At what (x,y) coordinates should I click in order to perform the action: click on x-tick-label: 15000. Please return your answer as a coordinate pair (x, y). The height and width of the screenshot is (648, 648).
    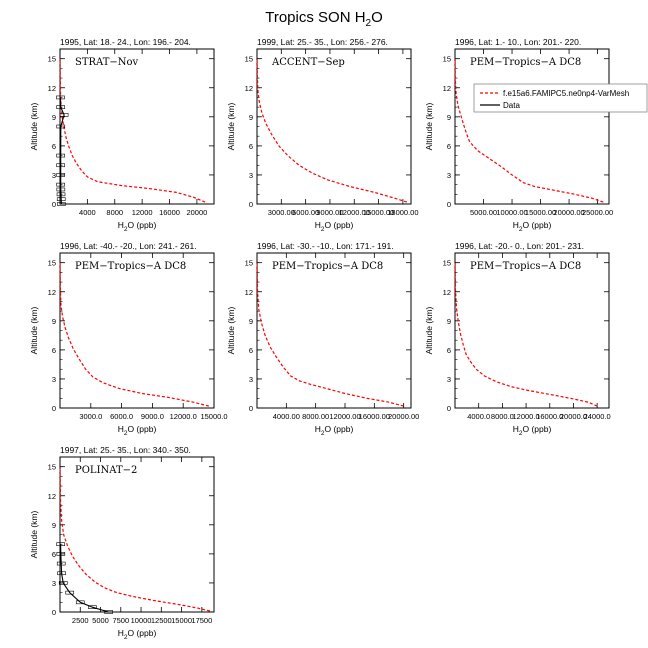
    Looking at the image, I should click on (181, 620).